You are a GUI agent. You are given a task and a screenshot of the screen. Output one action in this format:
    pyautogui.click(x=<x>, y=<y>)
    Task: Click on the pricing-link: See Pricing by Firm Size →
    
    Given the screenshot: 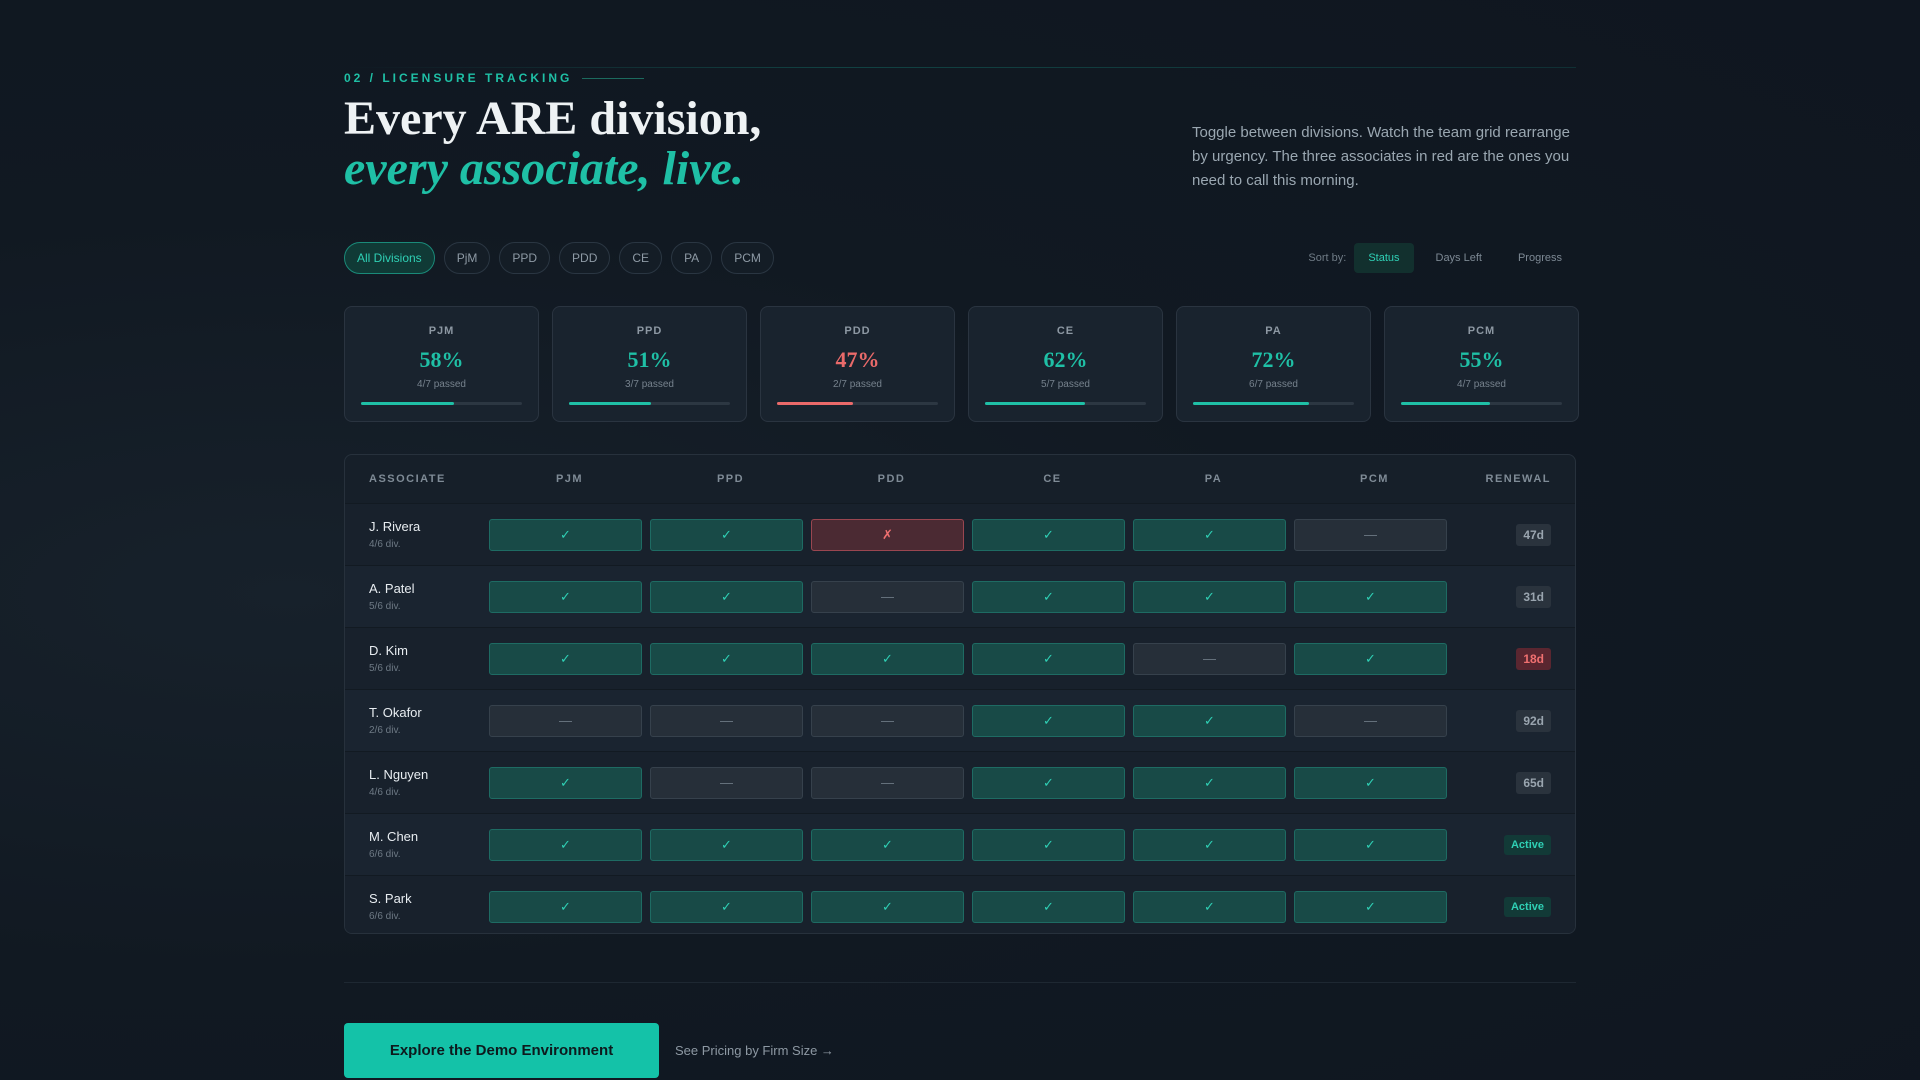 What is the action you would take?
    pyautogui.click(x=754, y=1050)
    